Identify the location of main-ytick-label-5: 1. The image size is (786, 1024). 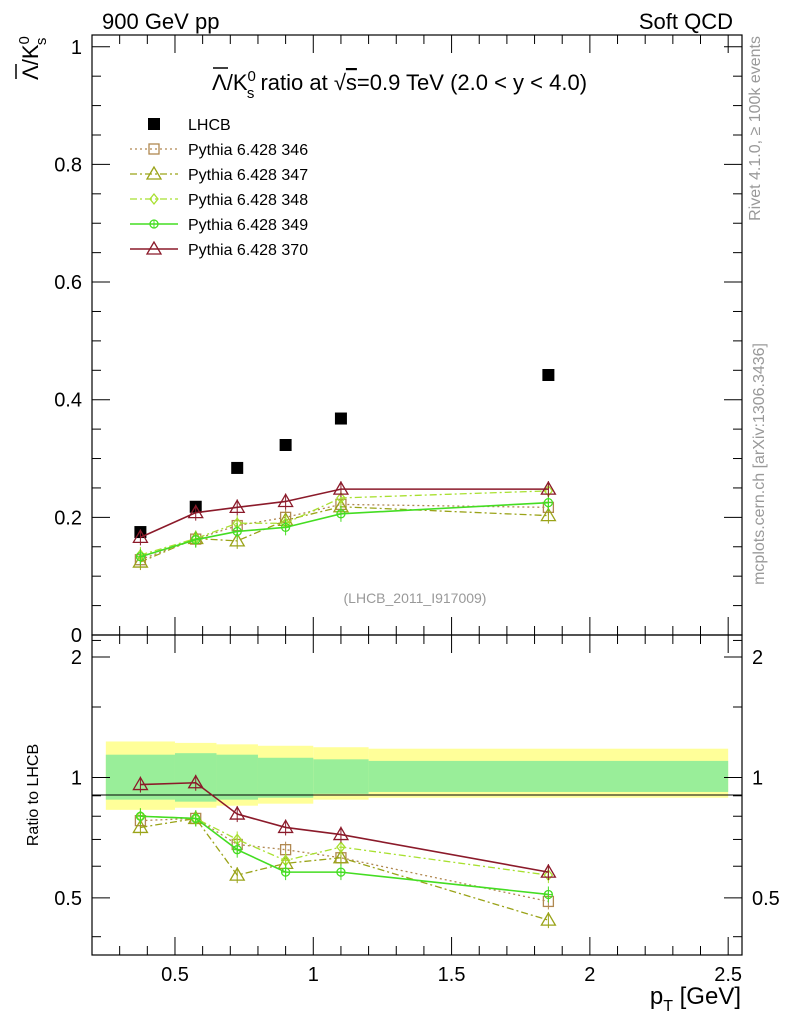
(76, 48).